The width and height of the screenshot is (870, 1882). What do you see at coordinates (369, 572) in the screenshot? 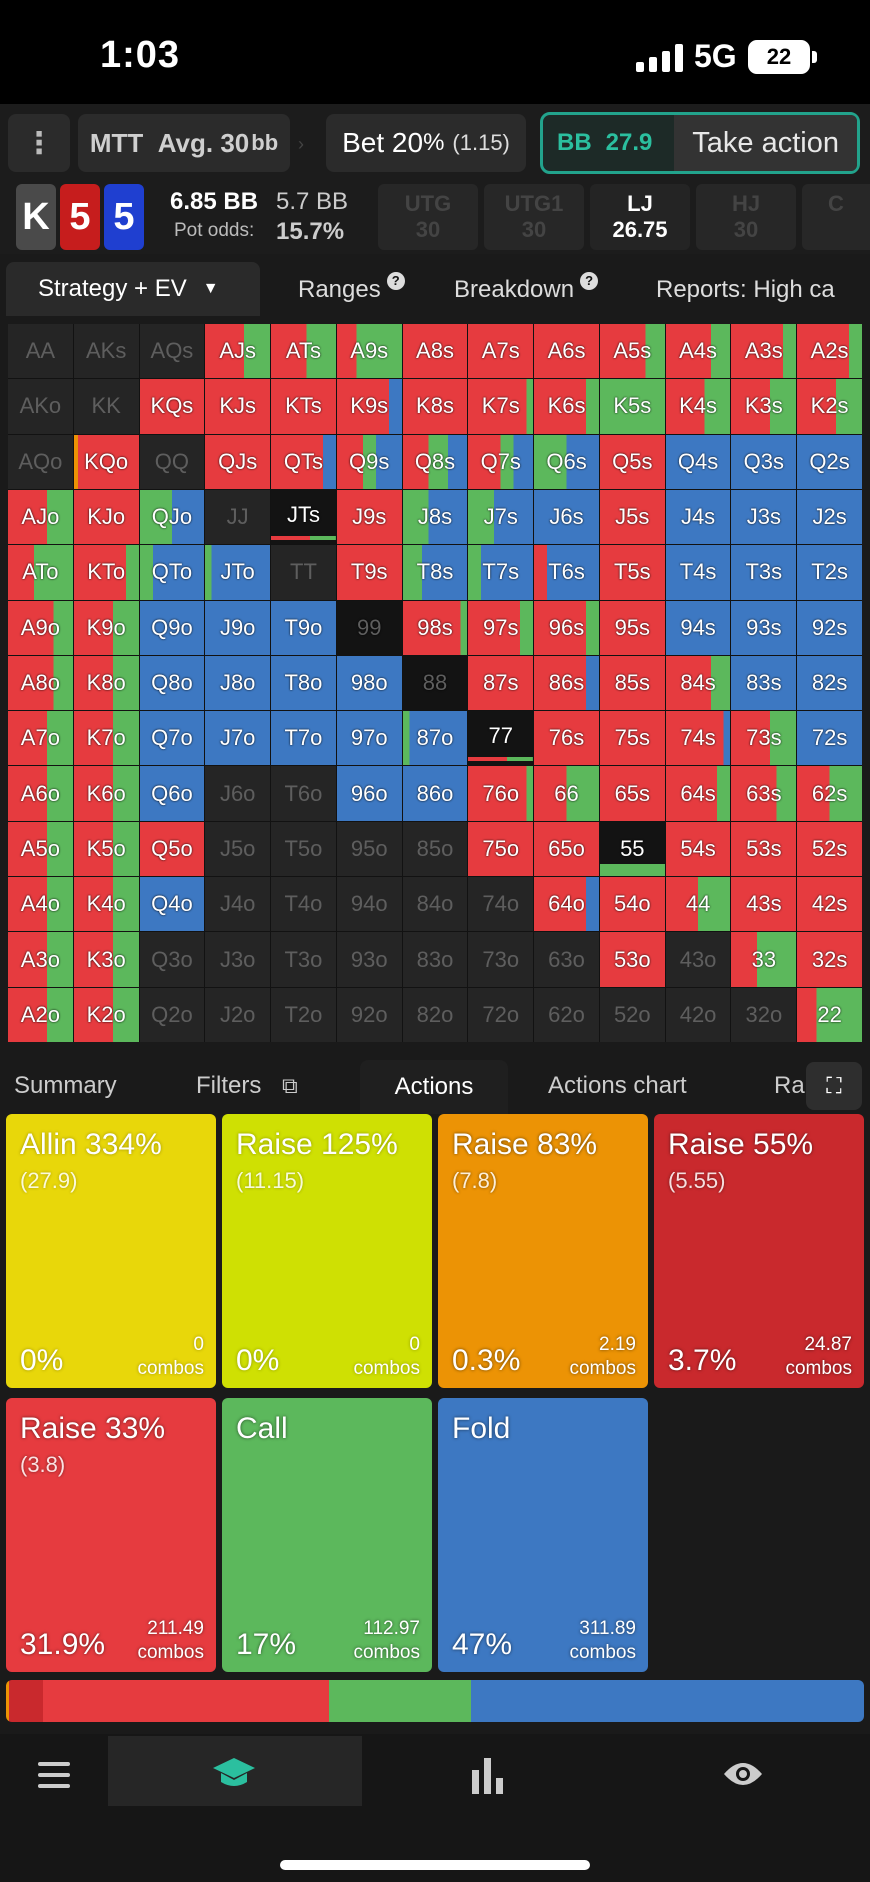
I see `hand-cell-T9s: T9s` at bounding box center [369, 572].